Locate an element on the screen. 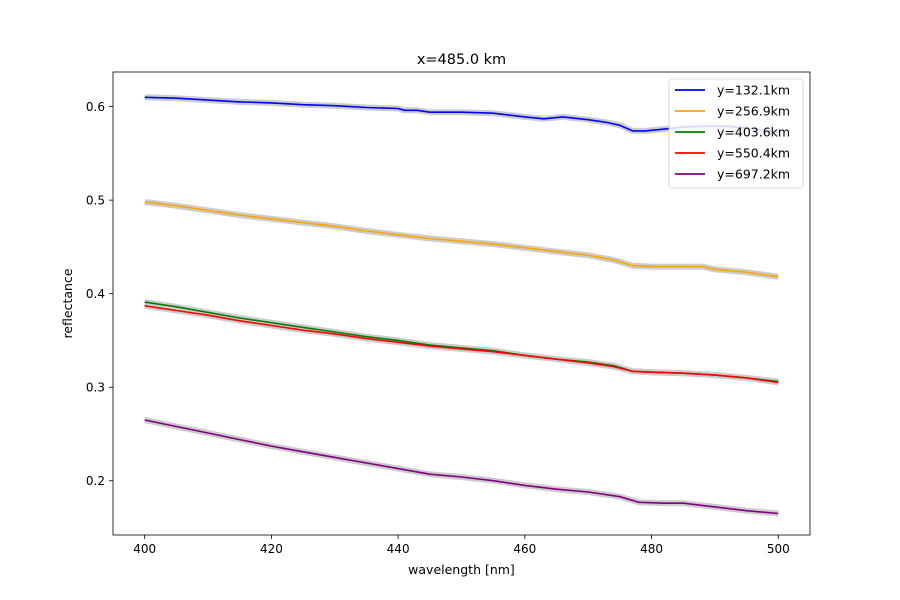  x-axis-label: wavelength [nm] is located at coordinates (461, 569).